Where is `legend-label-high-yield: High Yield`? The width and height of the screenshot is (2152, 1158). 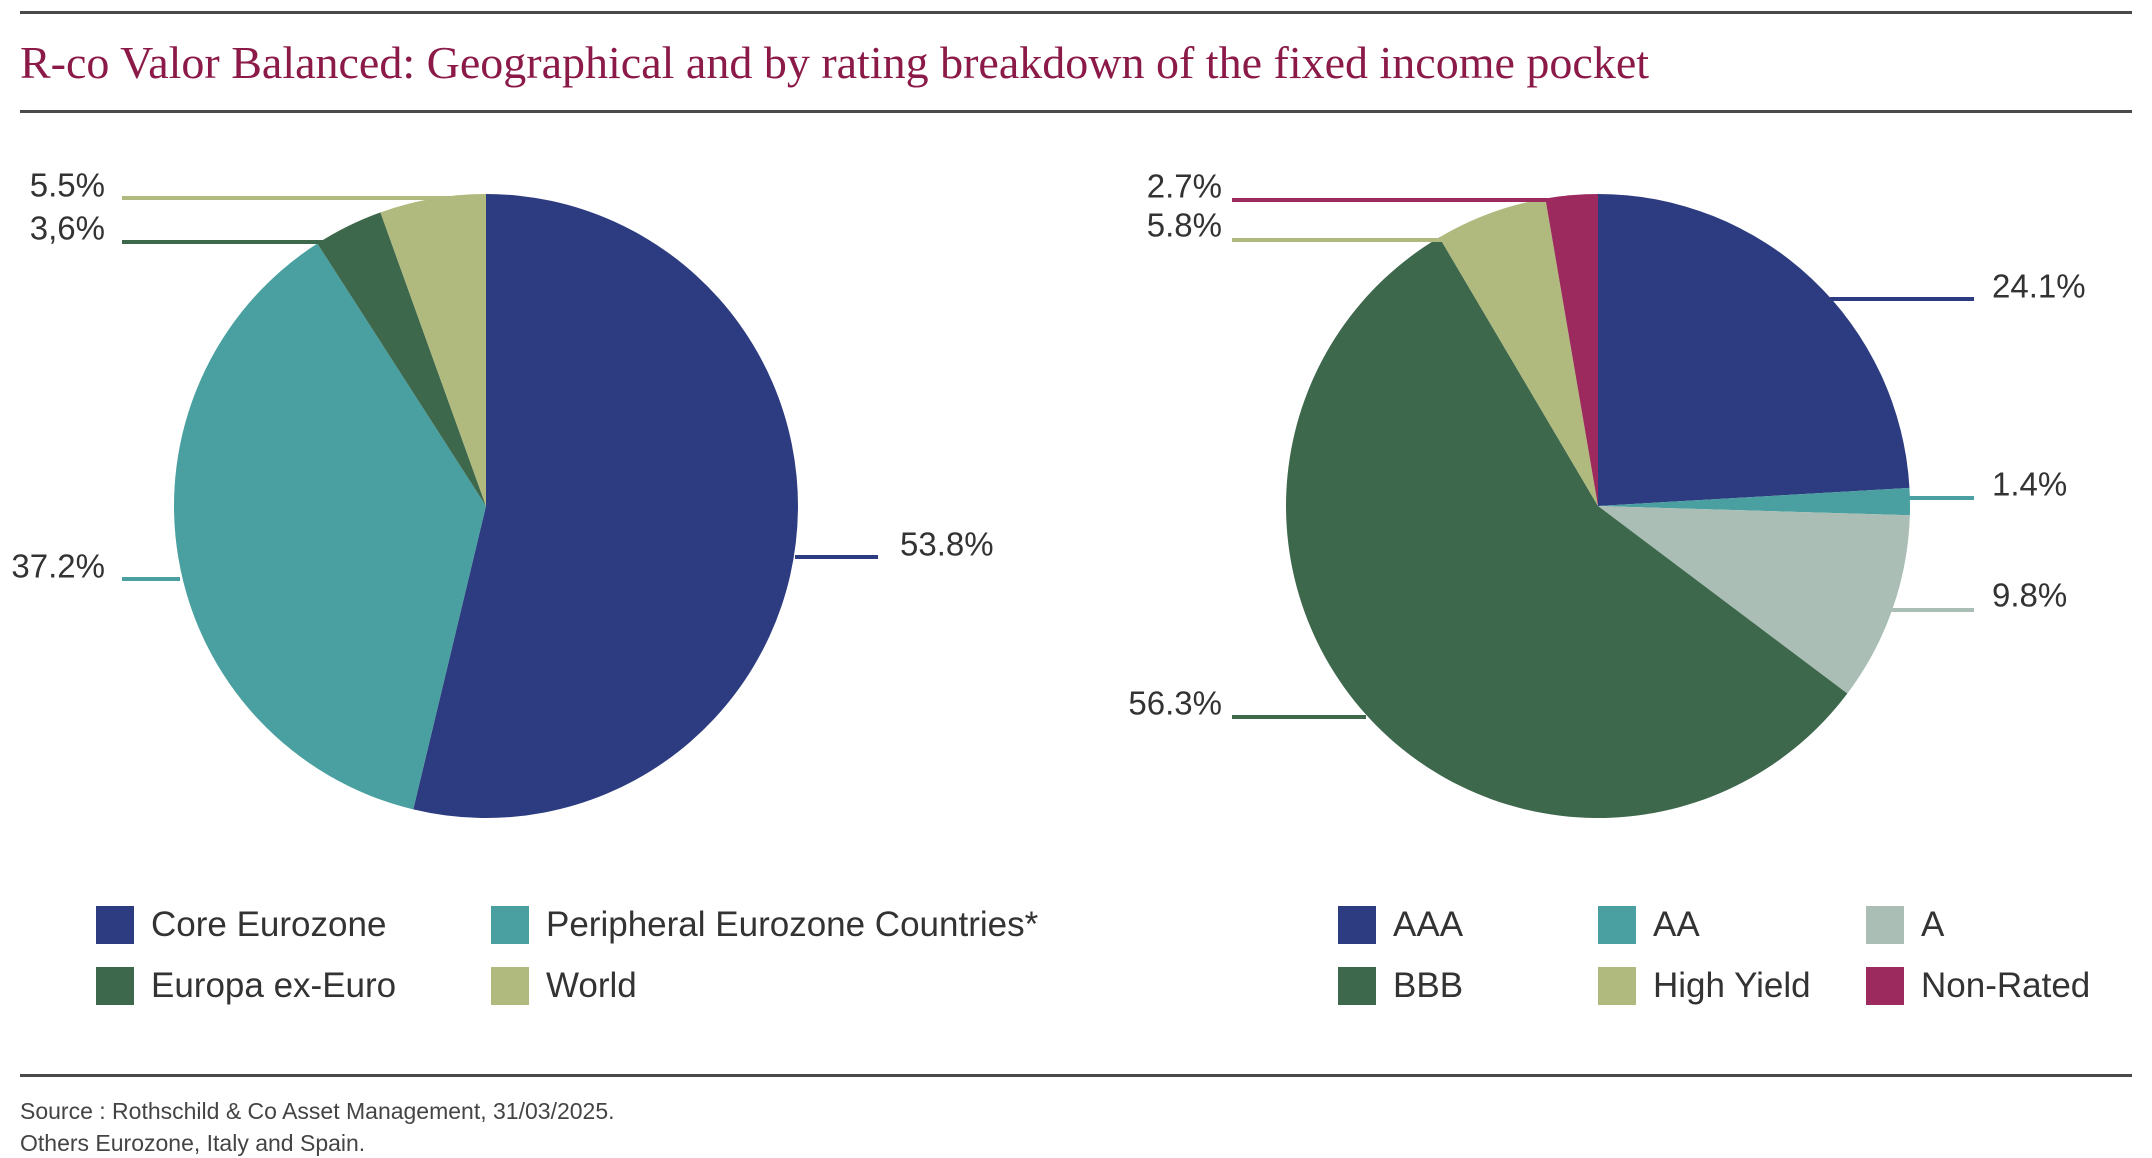
legend-label-high-yield: High Yield is located at coordinates (1732, 985).